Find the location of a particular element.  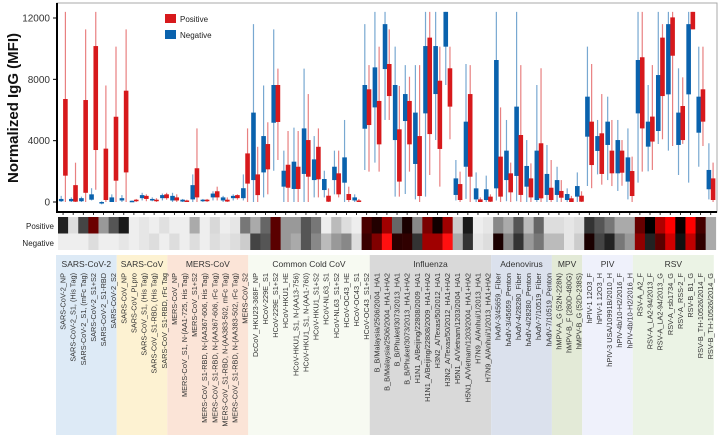

x-tick-label: HCoV-HKU1_S1, N-(AA13-756) is located at coordinates (295, 324).